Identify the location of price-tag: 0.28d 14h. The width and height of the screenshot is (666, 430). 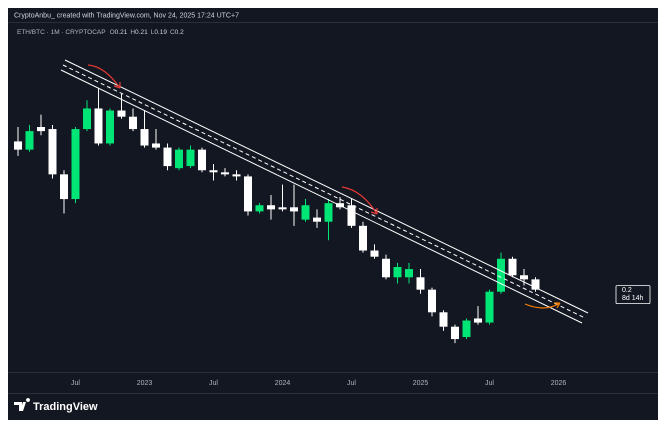
(633, 295).